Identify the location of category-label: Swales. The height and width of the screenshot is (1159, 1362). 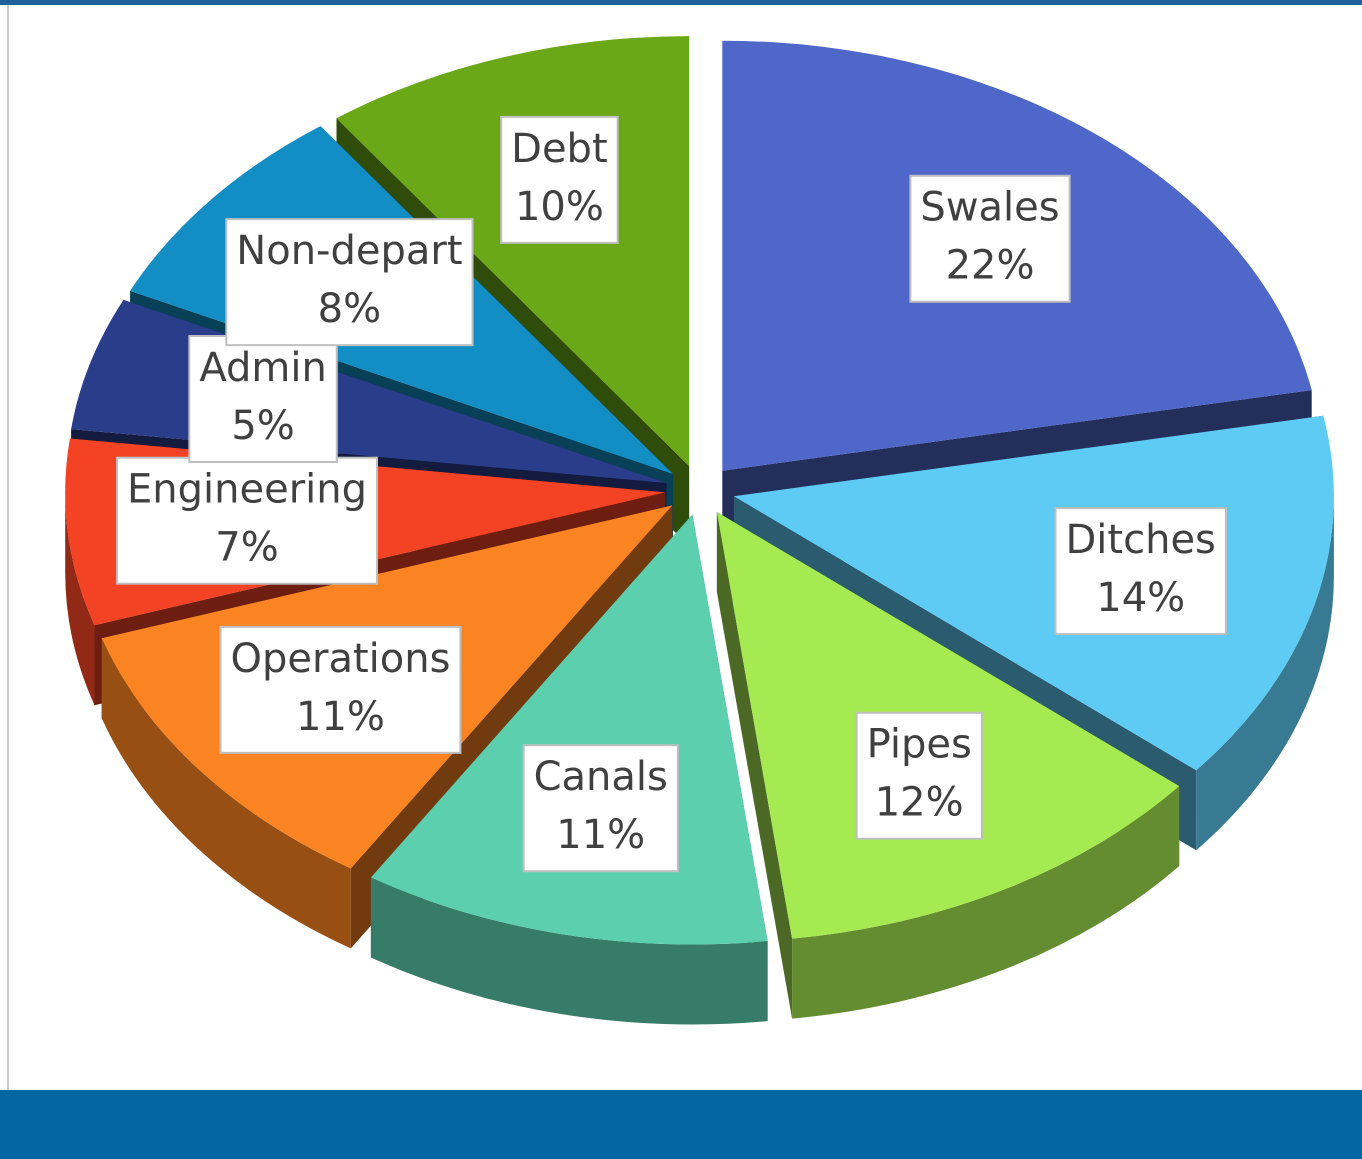
(989, 208).